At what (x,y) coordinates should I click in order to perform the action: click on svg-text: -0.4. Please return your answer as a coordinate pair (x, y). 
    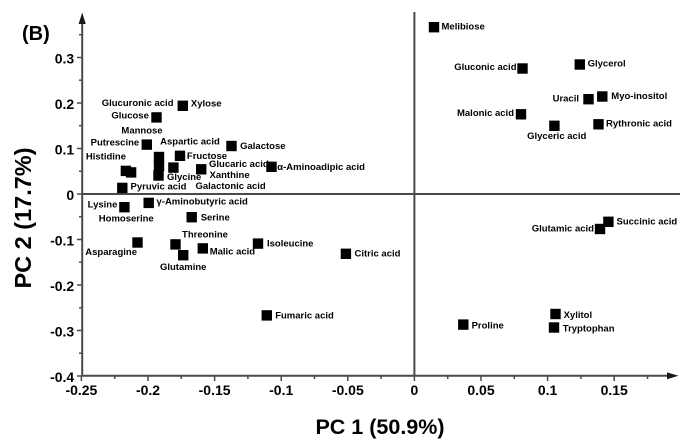
    Looking at the image, I should click on (62, 377).